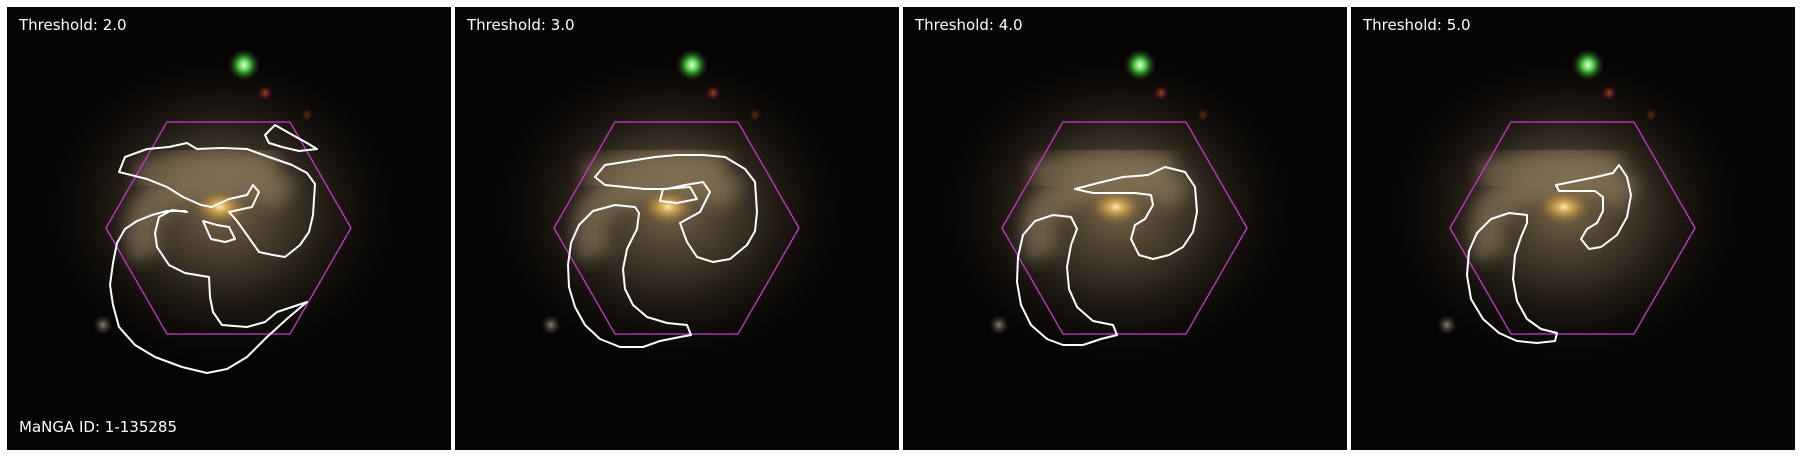 The image size is (1800, 457). I want to click on manga-id-label: MaNGA ID: 1-135285, so click(98, 427).